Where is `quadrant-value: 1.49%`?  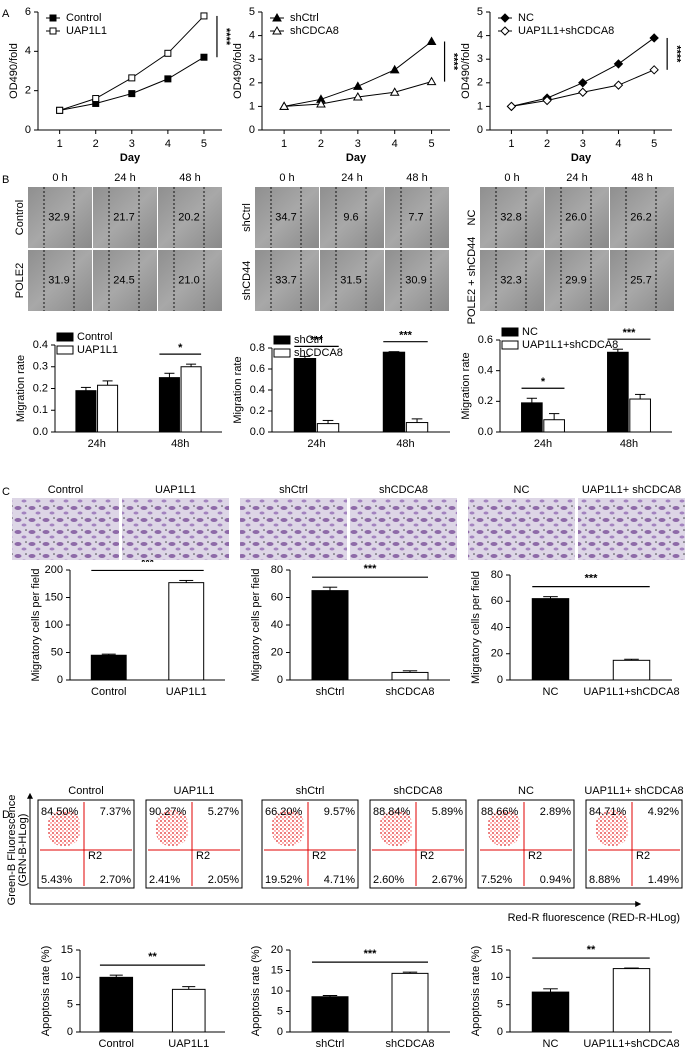 quadrant-value: 1.49% is located at coordinates (663, 880).